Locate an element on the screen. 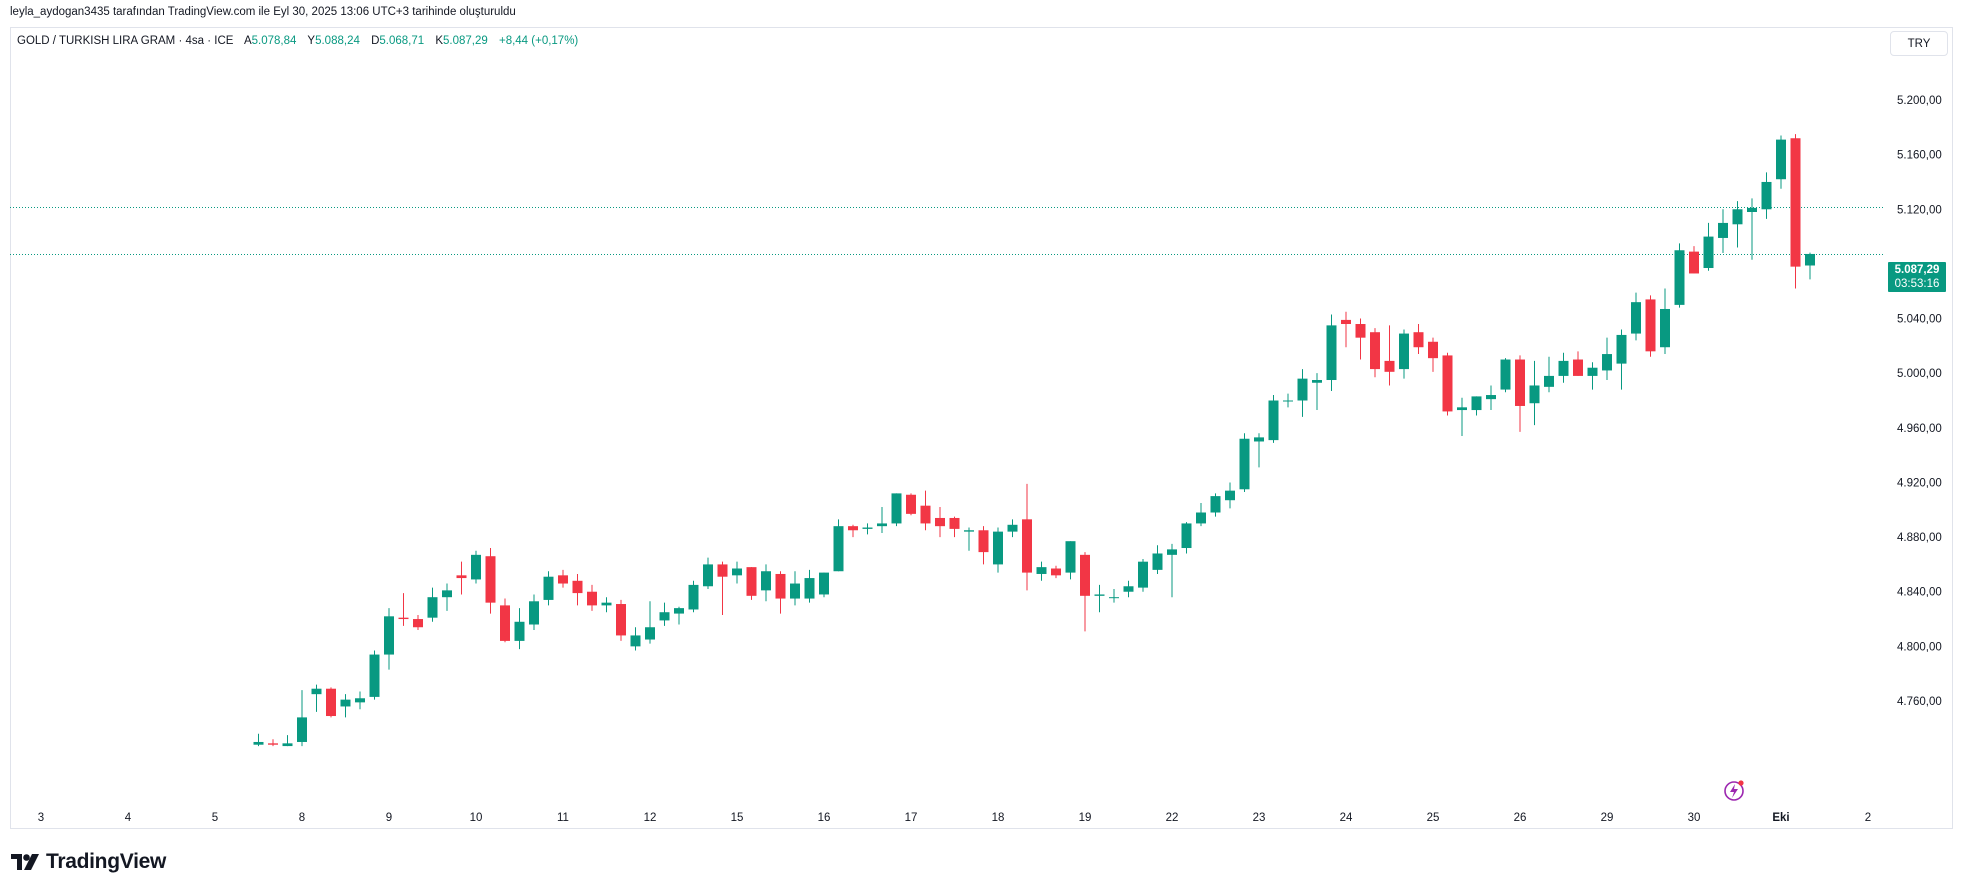 This screenshot has height=891, width=1963. y-tick-label: 4.880,00 is located at coordinates (1919, 538).